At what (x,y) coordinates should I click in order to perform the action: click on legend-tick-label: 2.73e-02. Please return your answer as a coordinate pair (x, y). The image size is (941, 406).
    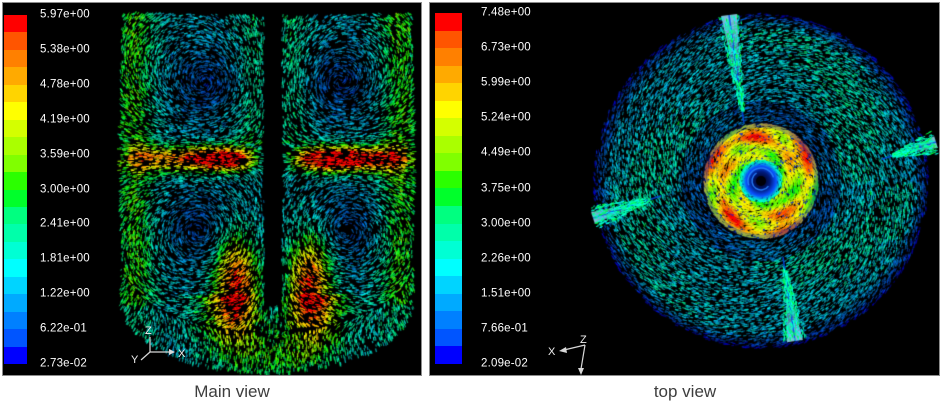
    Looking at the image, I should click on (63, 363).